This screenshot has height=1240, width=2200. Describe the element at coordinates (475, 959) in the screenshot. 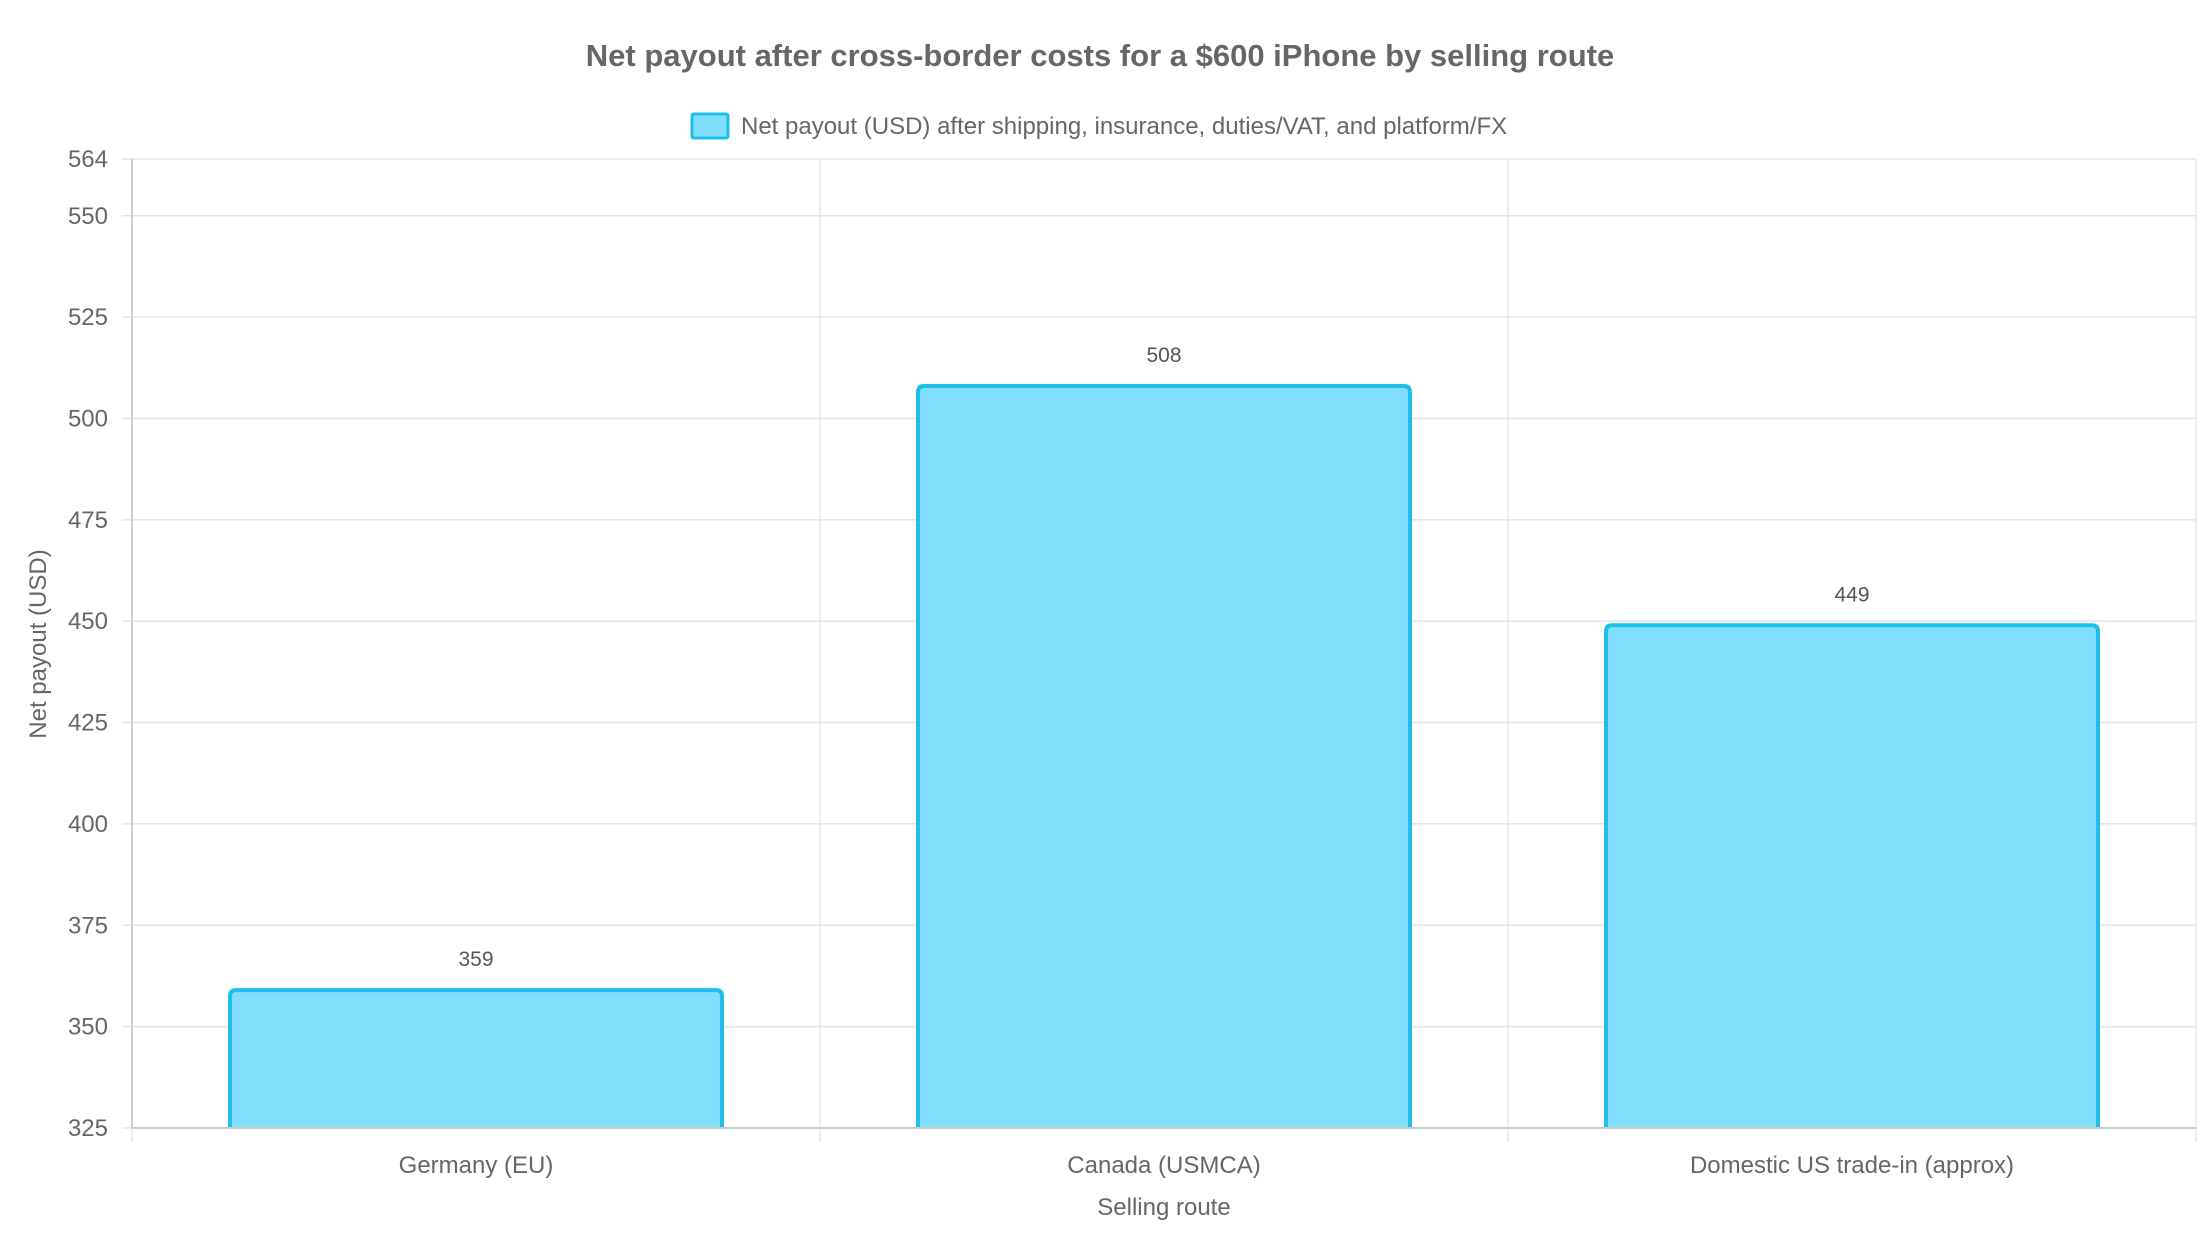

I see `bar-value-label: 359` at that location.